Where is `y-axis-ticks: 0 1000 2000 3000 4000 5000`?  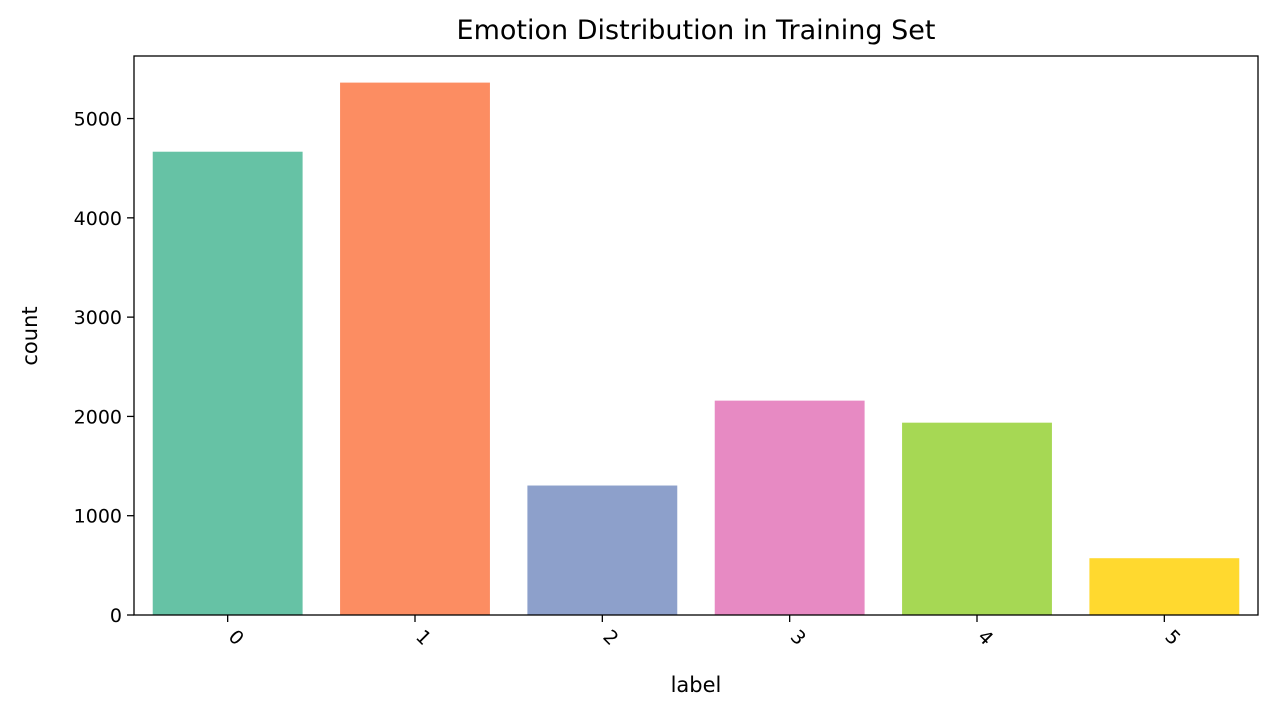 y-axis-ticks: 0 1000 2000 3000 4000 5000 is located at coordinates (104, 368).